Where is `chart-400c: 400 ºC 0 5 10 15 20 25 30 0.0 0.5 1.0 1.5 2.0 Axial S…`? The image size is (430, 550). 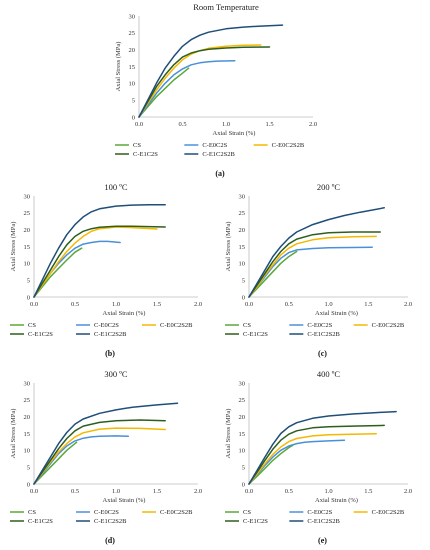
chart-400c: 400 ºC 0 5 10 15 20 25 30 0.0 0.5 1.0 1.5 2.0 Axial S… is located at coordinates (318, 457).